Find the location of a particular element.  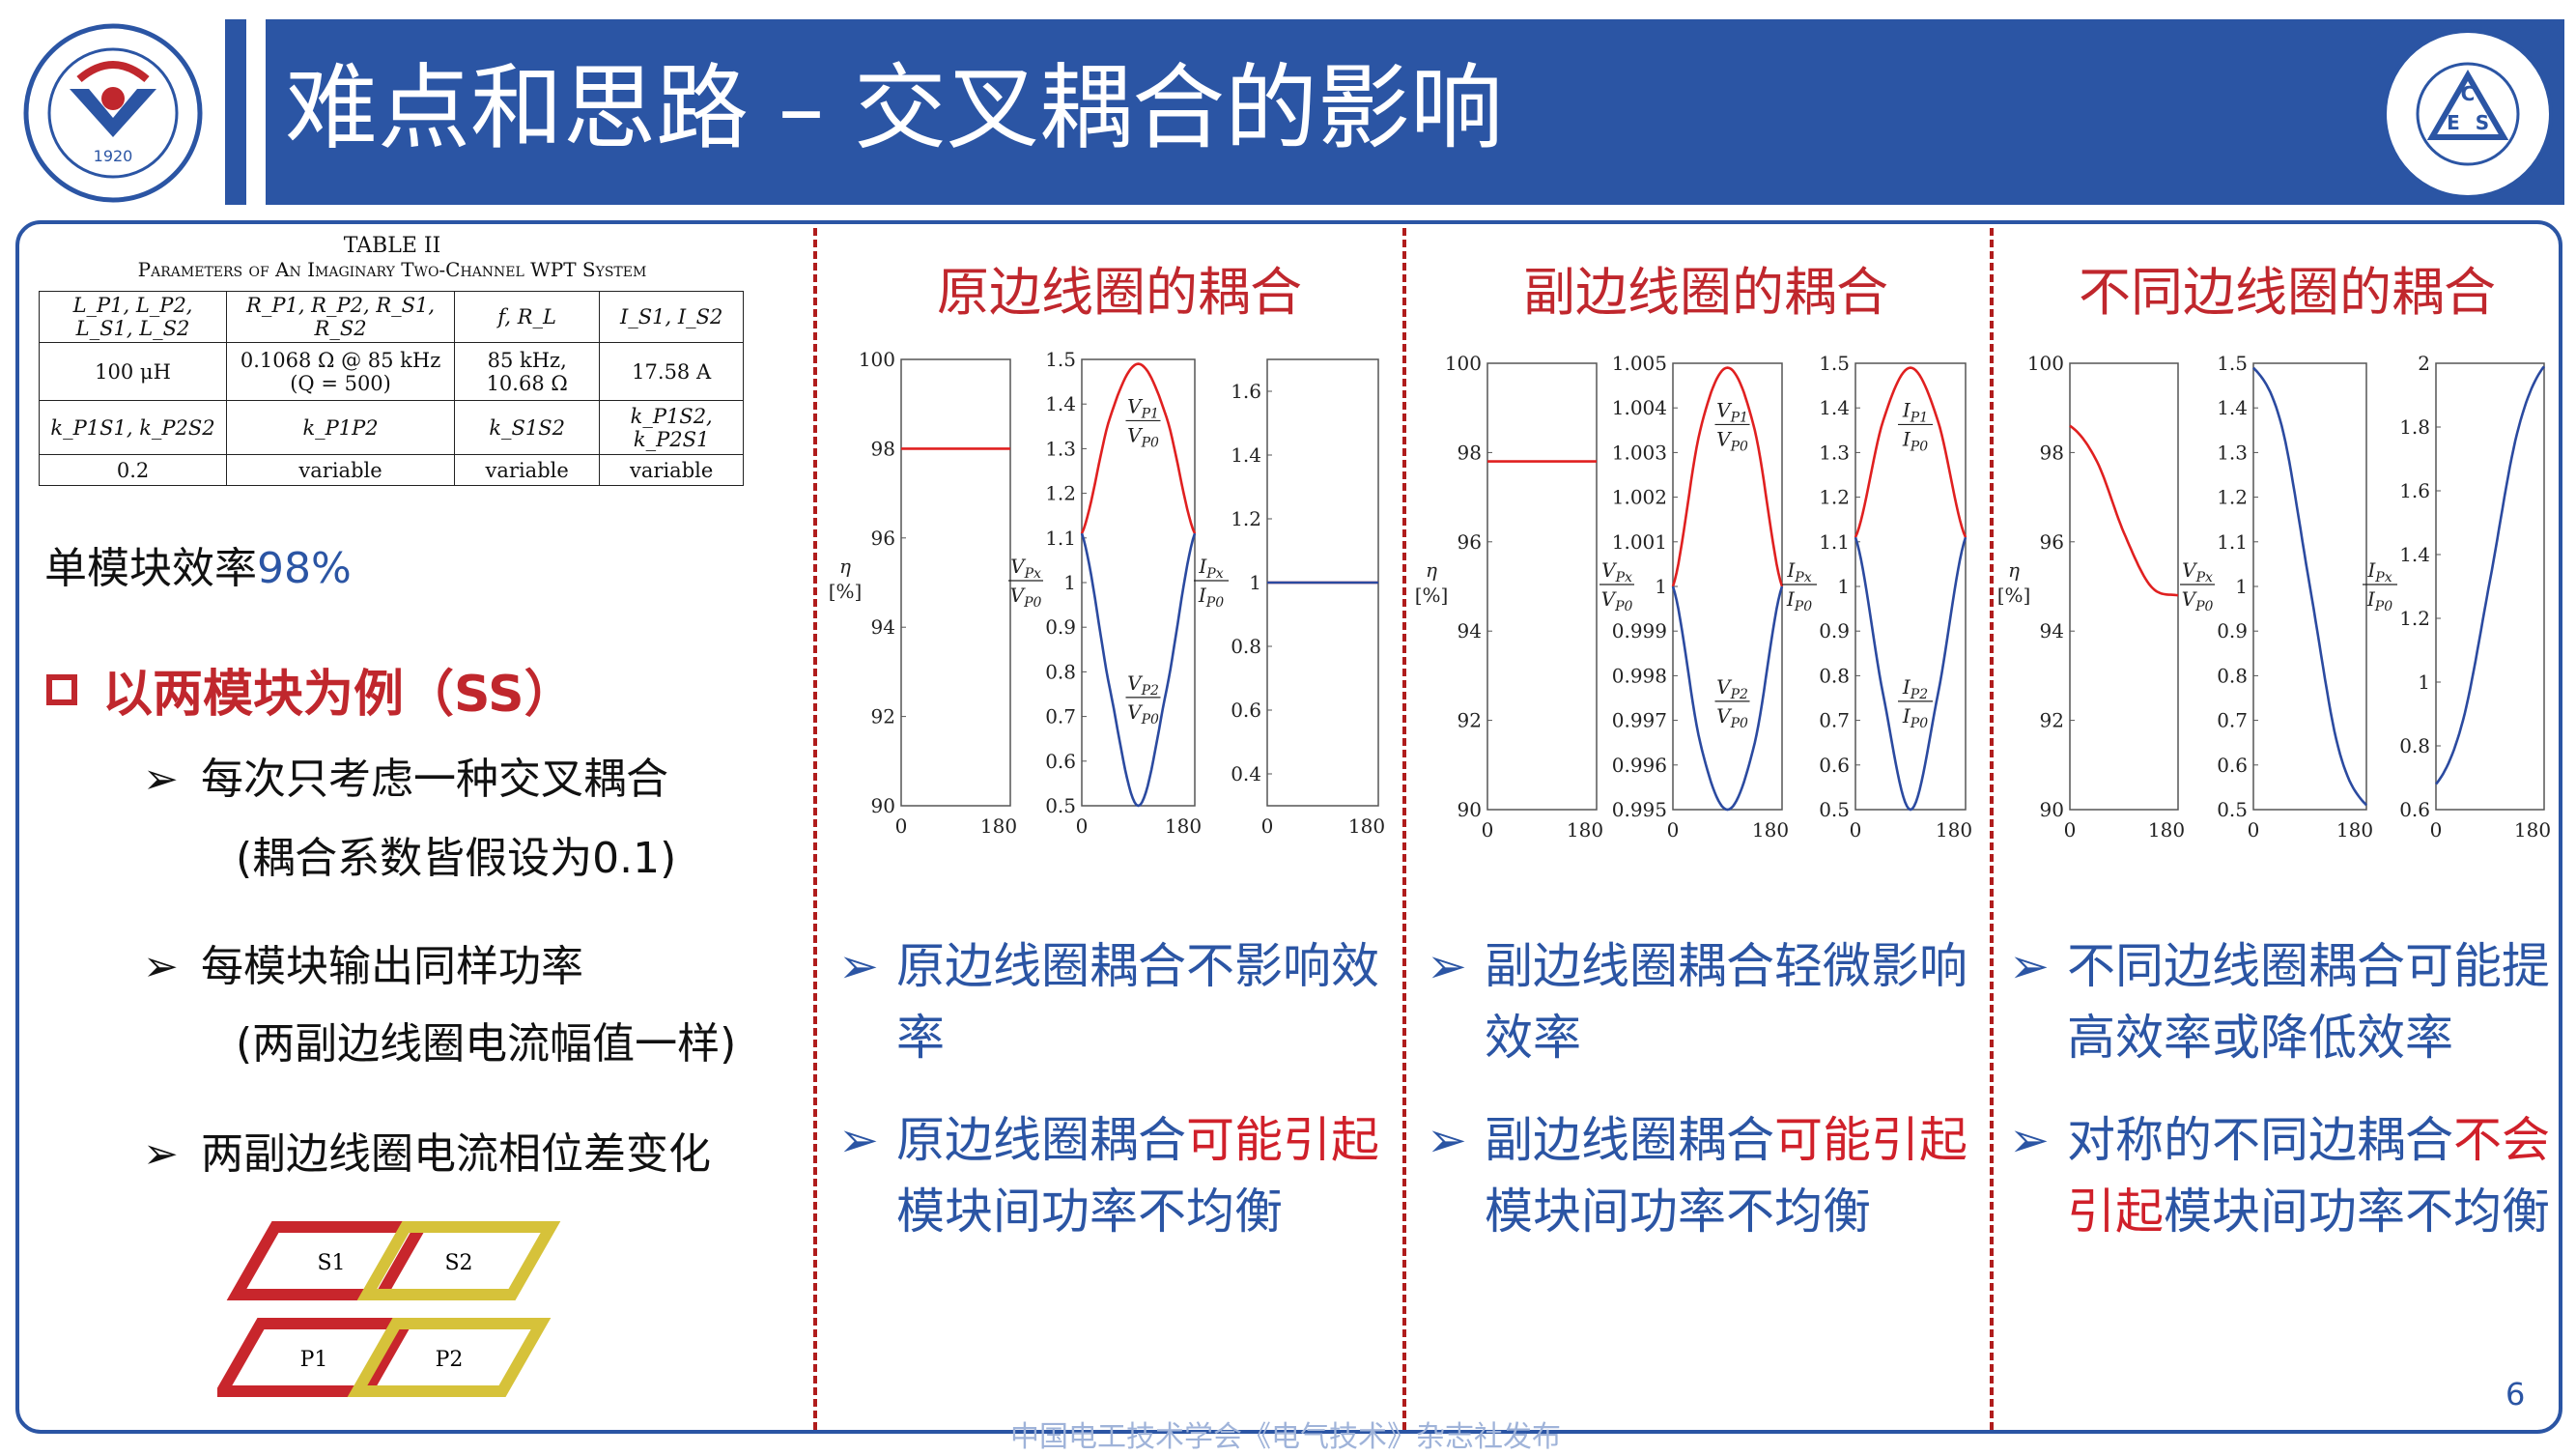

y-tick-label: 1.4 is located at coordinates (2232, 408).